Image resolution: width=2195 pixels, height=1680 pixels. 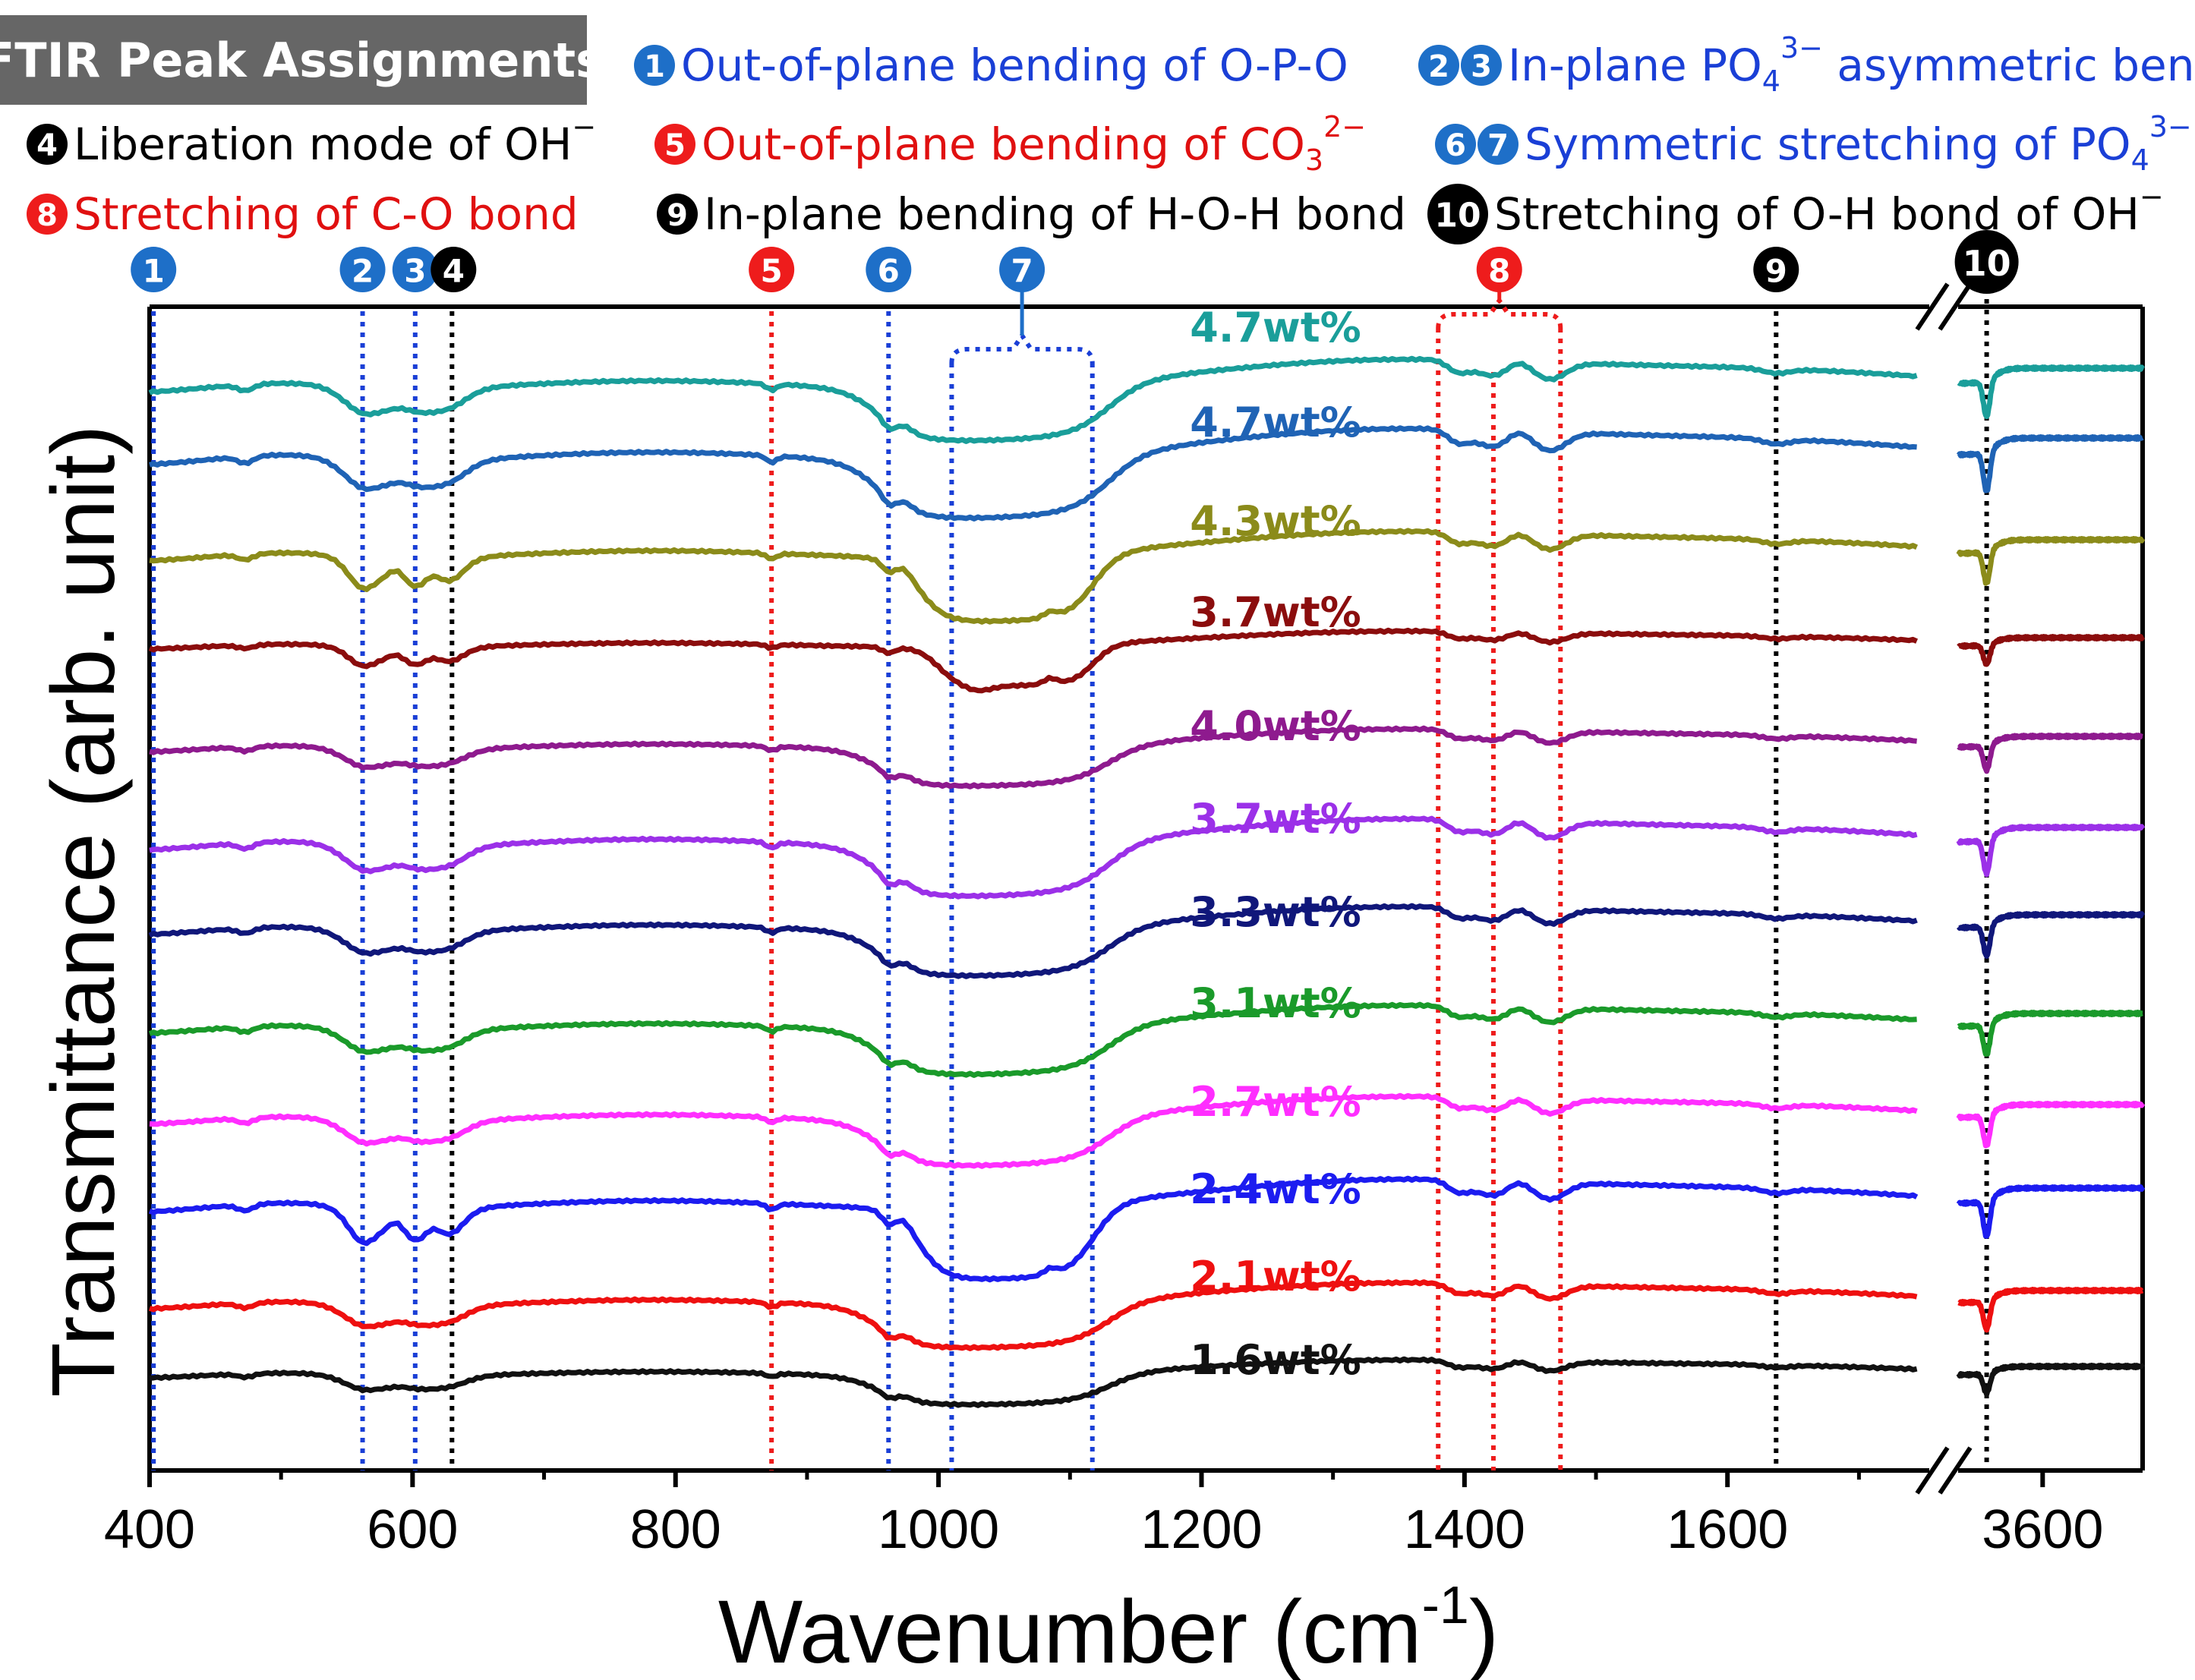 I want to click on x-tick-label: 1400, so click(x=1465, y=1529).